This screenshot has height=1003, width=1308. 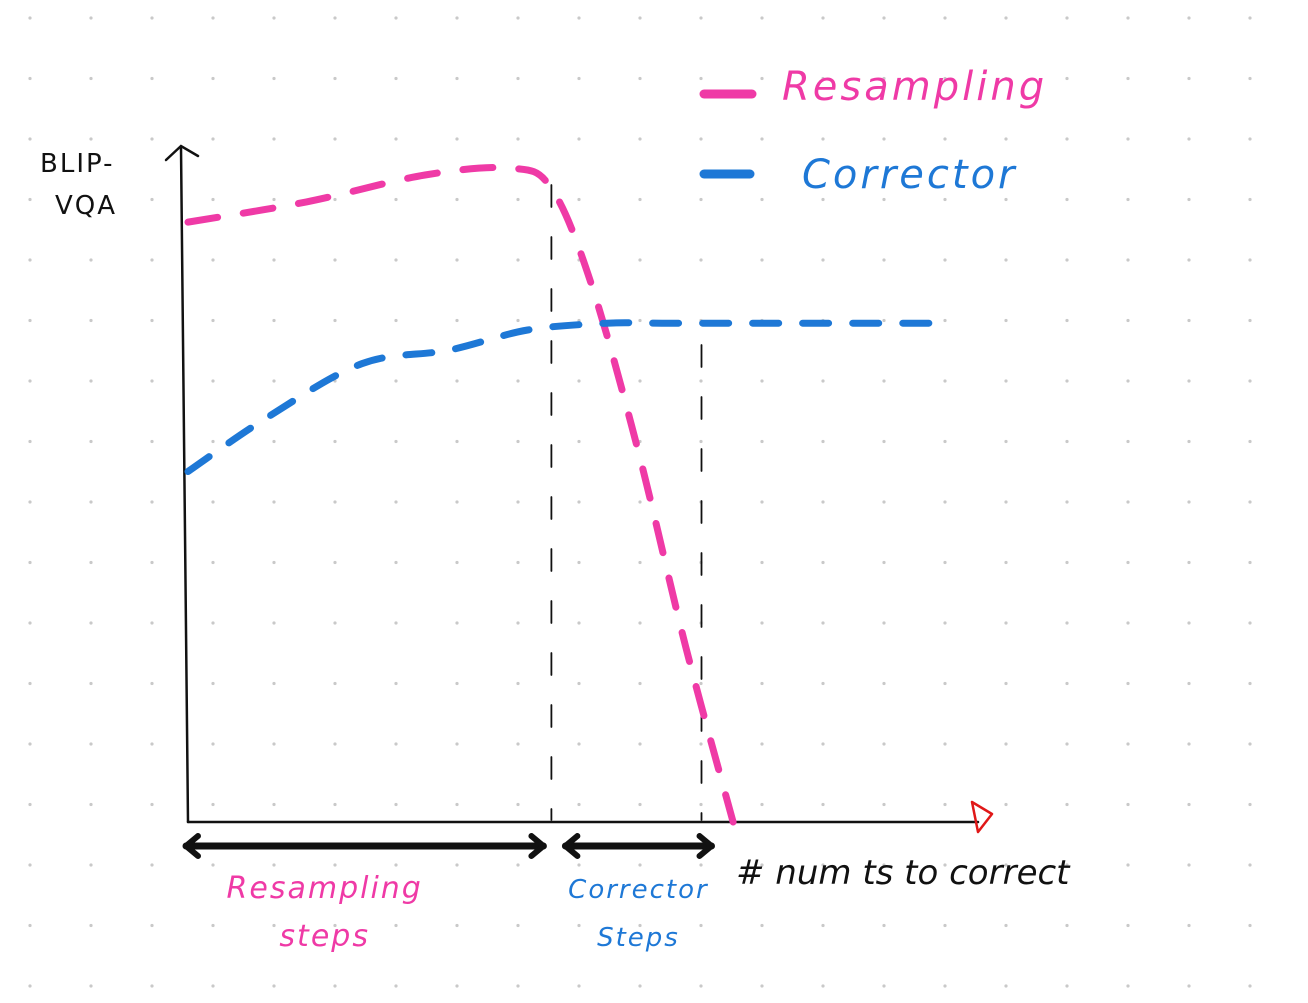 I want to click on y-axis-label-line-1: BLIP-, so click(x=77, y=164).